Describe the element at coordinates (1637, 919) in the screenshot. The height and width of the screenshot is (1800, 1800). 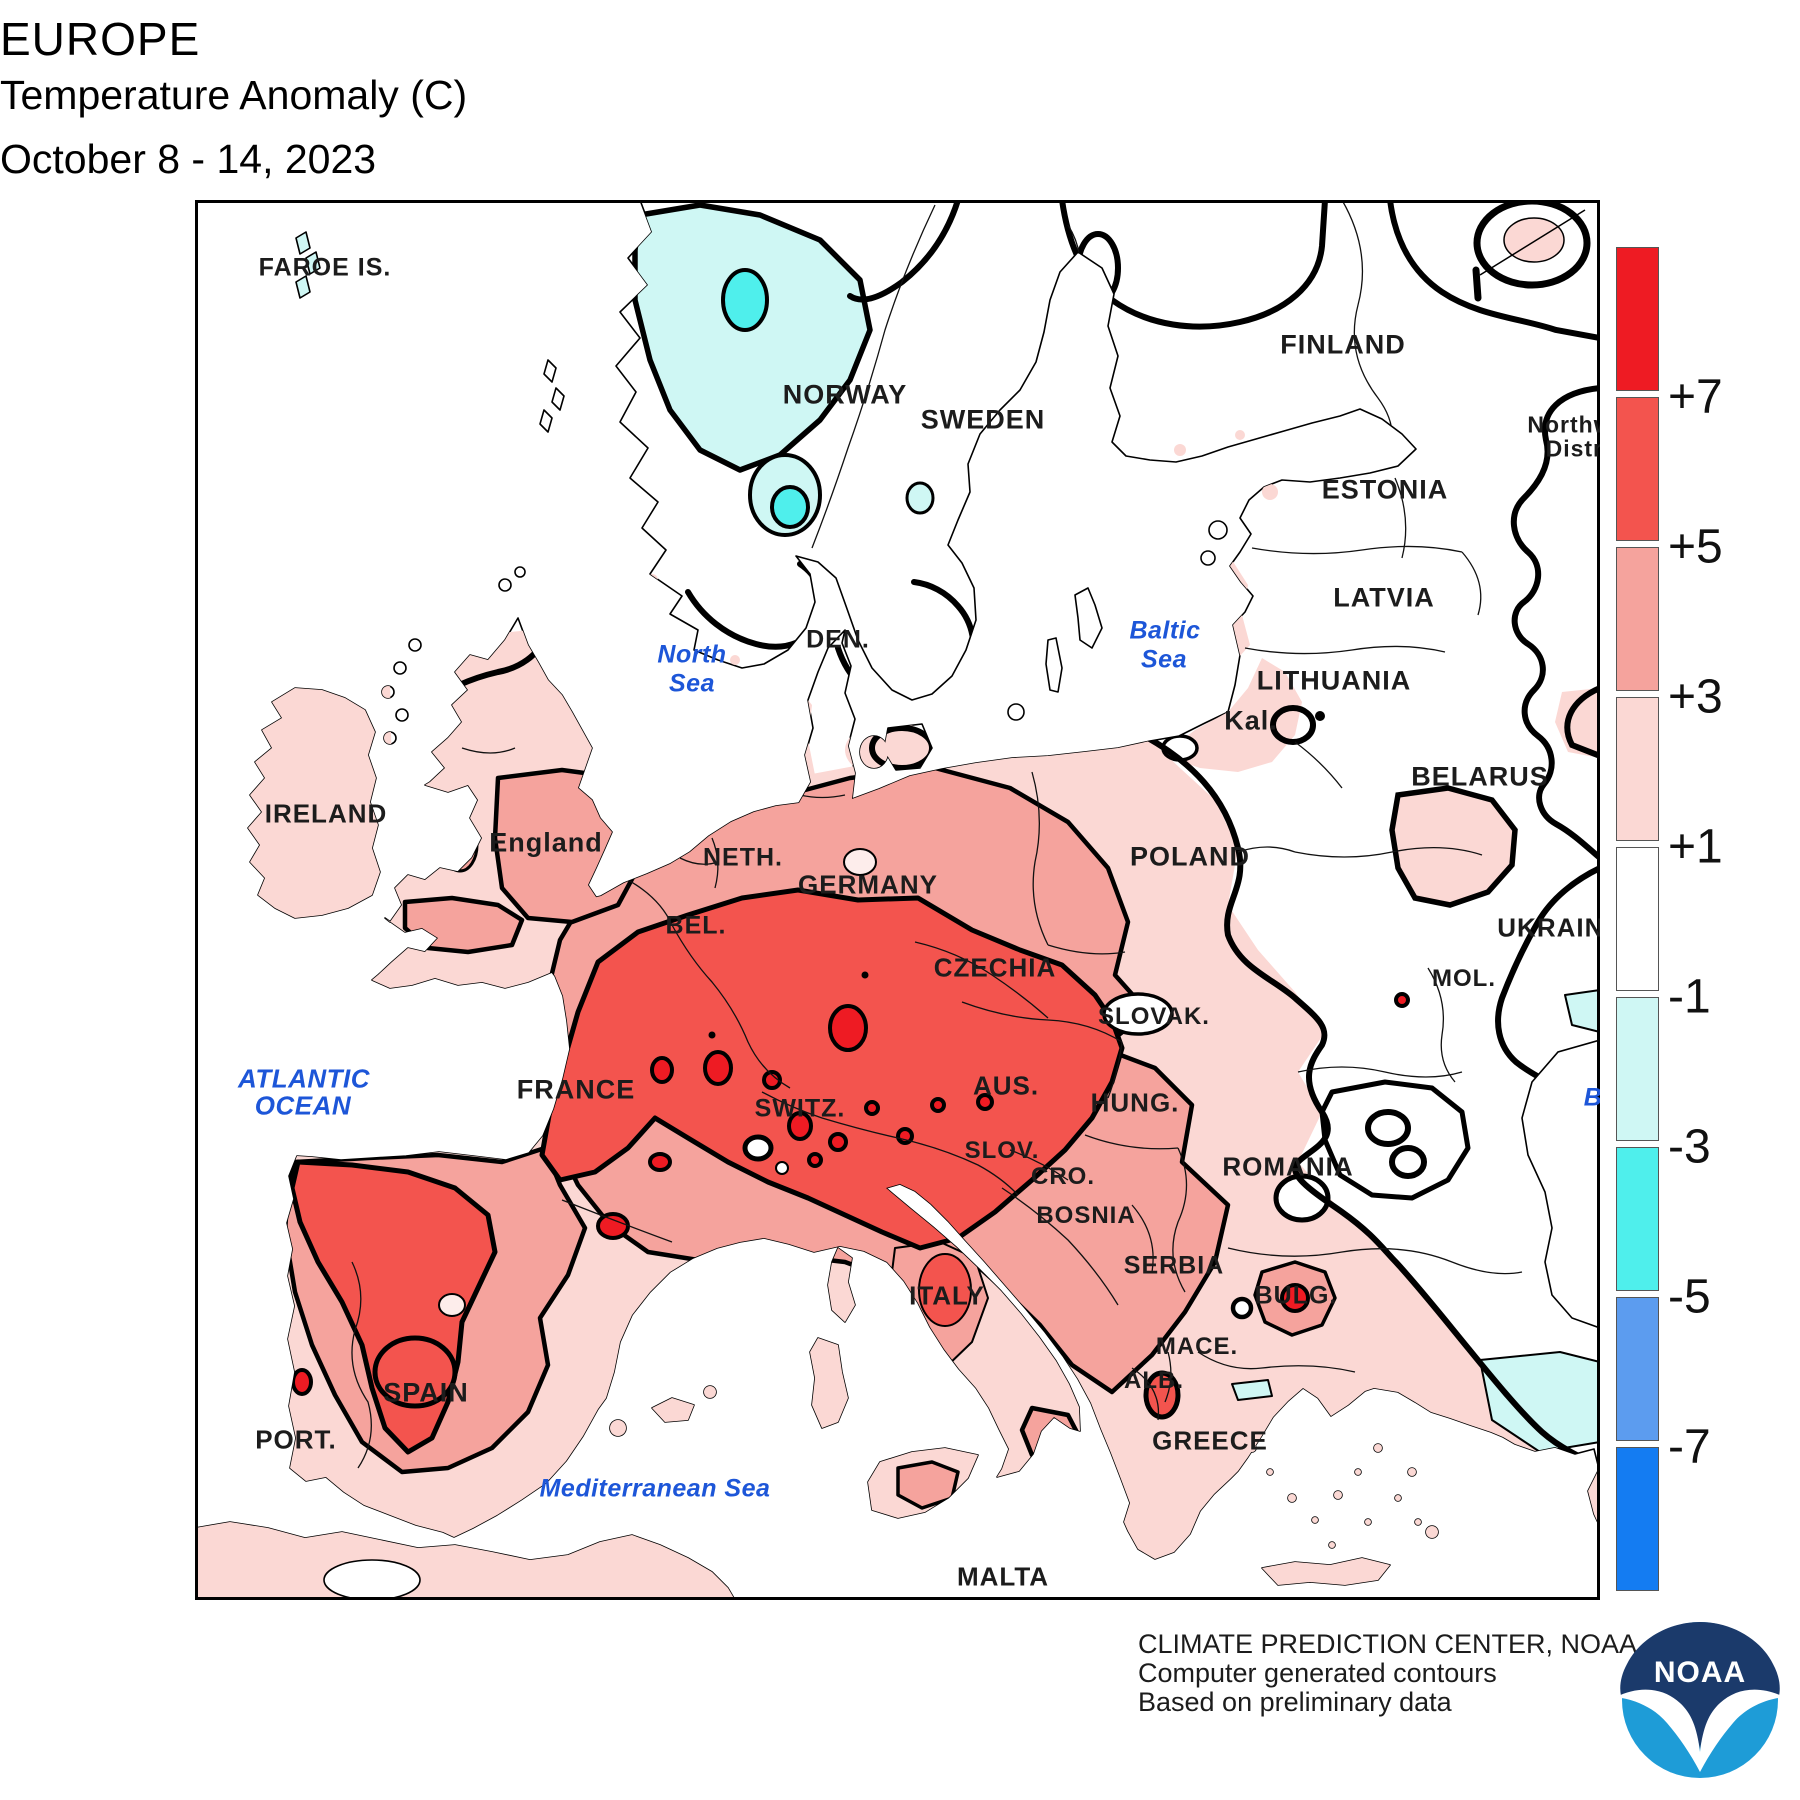
I see `legend-block--1-to-+1` at that location.